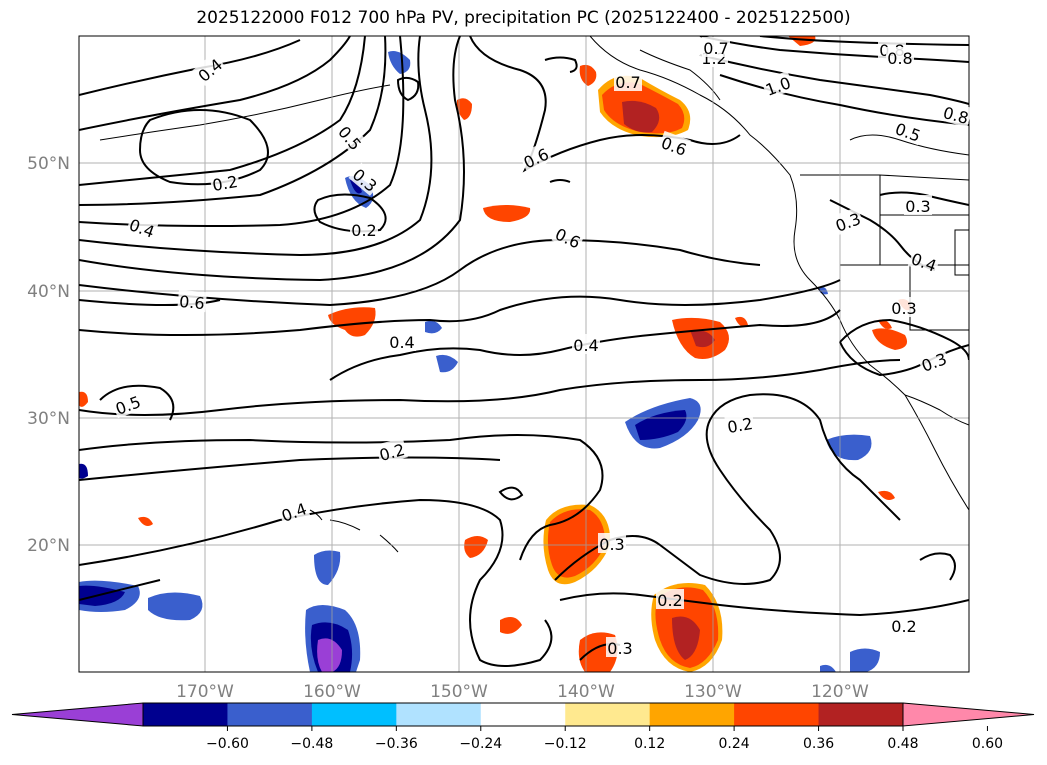 This screenshot has height=765, width=1047. Describe the element at coordinates (77, 714) in the screenshot. I see `colorbar-extend-min` at that location.